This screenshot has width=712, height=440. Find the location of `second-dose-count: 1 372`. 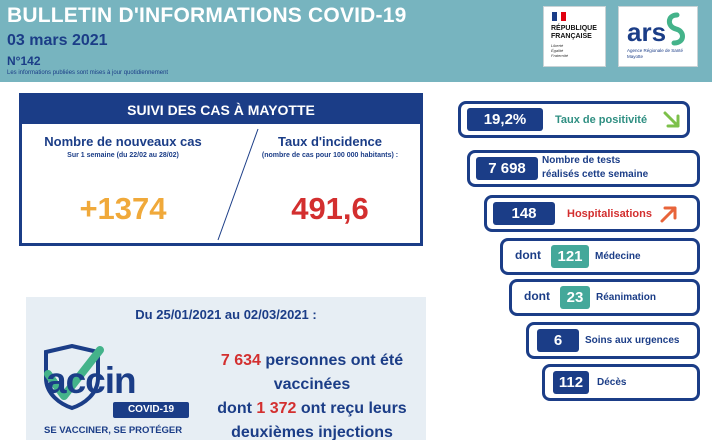

second-dose-count: 1 372 is located at coordinates (276, 408).